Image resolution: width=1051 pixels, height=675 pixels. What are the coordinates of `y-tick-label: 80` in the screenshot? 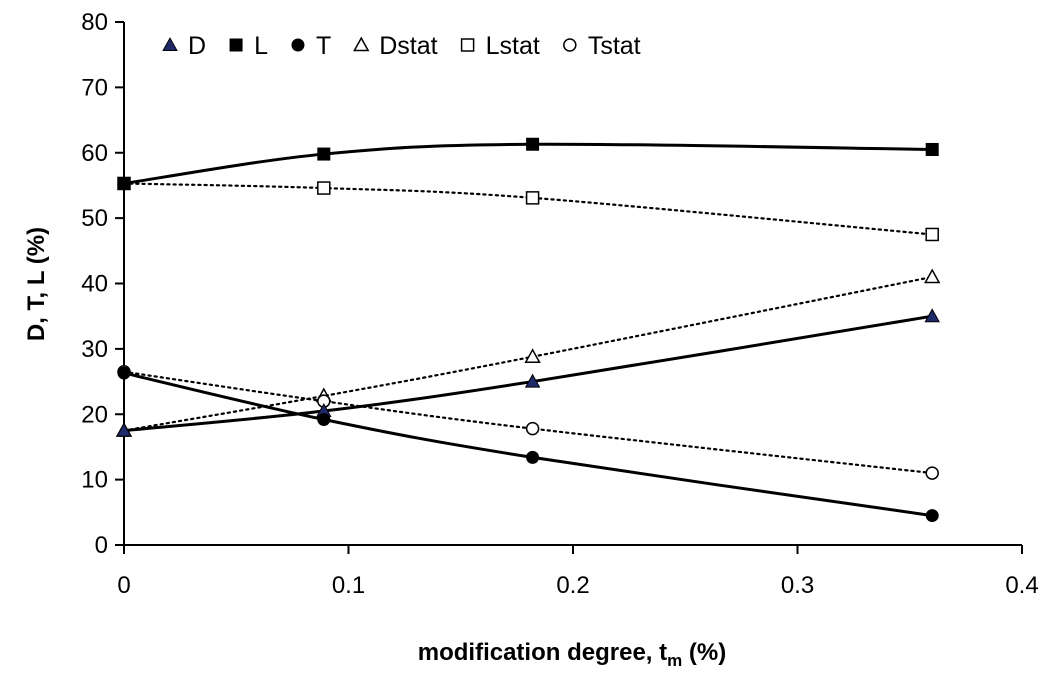 It's located at (94, 22).